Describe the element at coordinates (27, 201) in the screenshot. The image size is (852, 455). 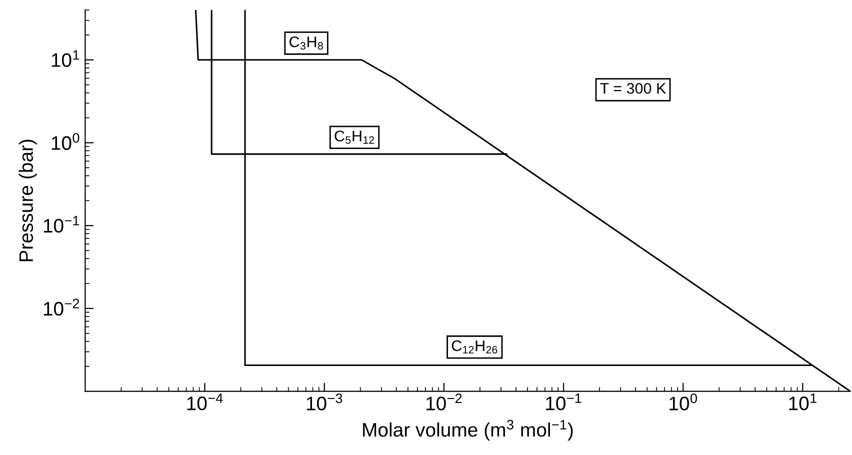
I see `y-axis-title: Pressure (bar)` at that location.